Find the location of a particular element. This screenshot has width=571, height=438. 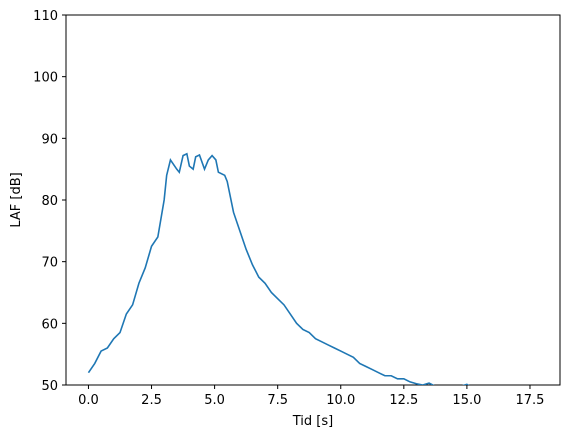

x-tick-label: 5.0 is located at coordinates (214, 400).